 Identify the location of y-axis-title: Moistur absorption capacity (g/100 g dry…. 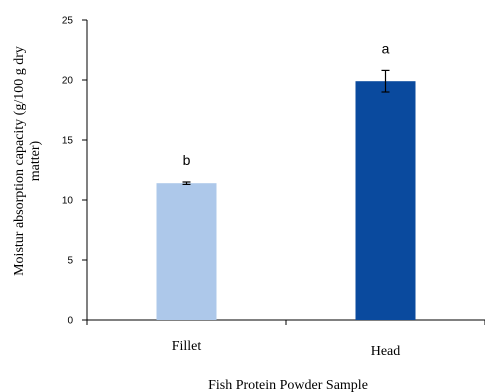
(27, 161).